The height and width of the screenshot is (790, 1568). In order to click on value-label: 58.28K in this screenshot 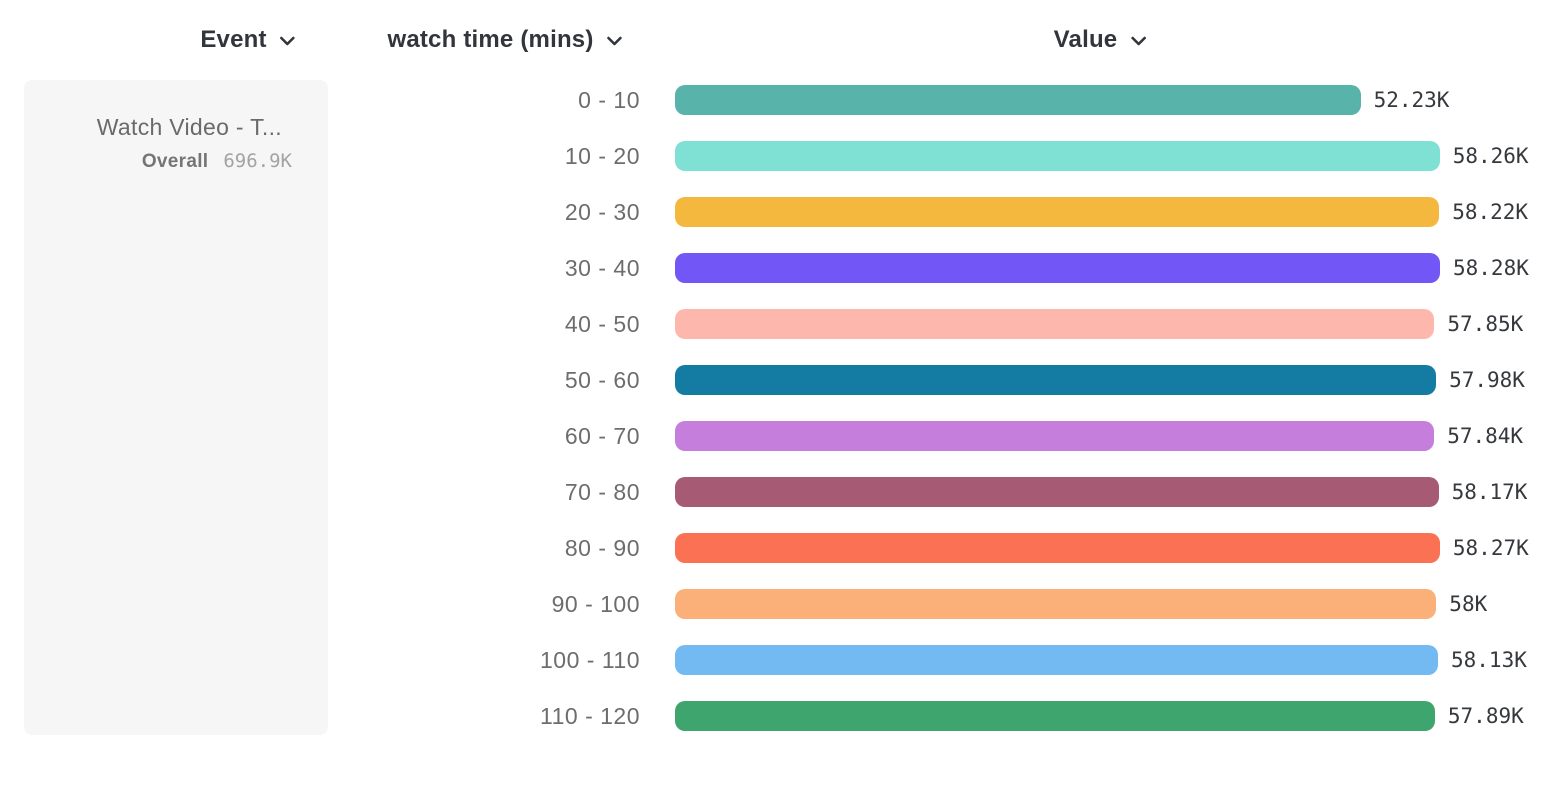, I will do `click(1491, 268)`.